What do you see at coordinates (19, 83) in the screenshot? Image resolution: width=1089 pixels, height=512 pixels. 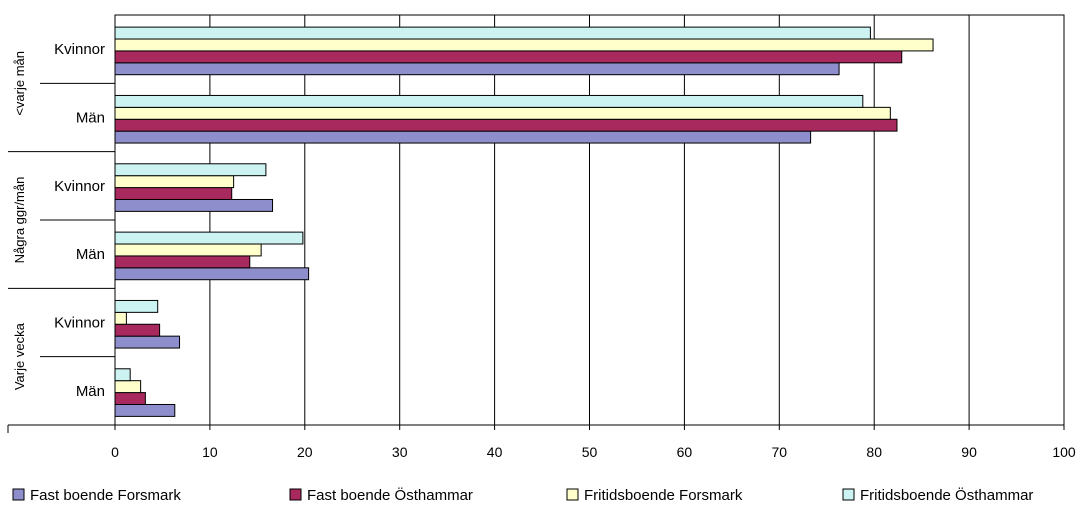 I see `group-label: <varje mån` at bounding box center [19, 83].